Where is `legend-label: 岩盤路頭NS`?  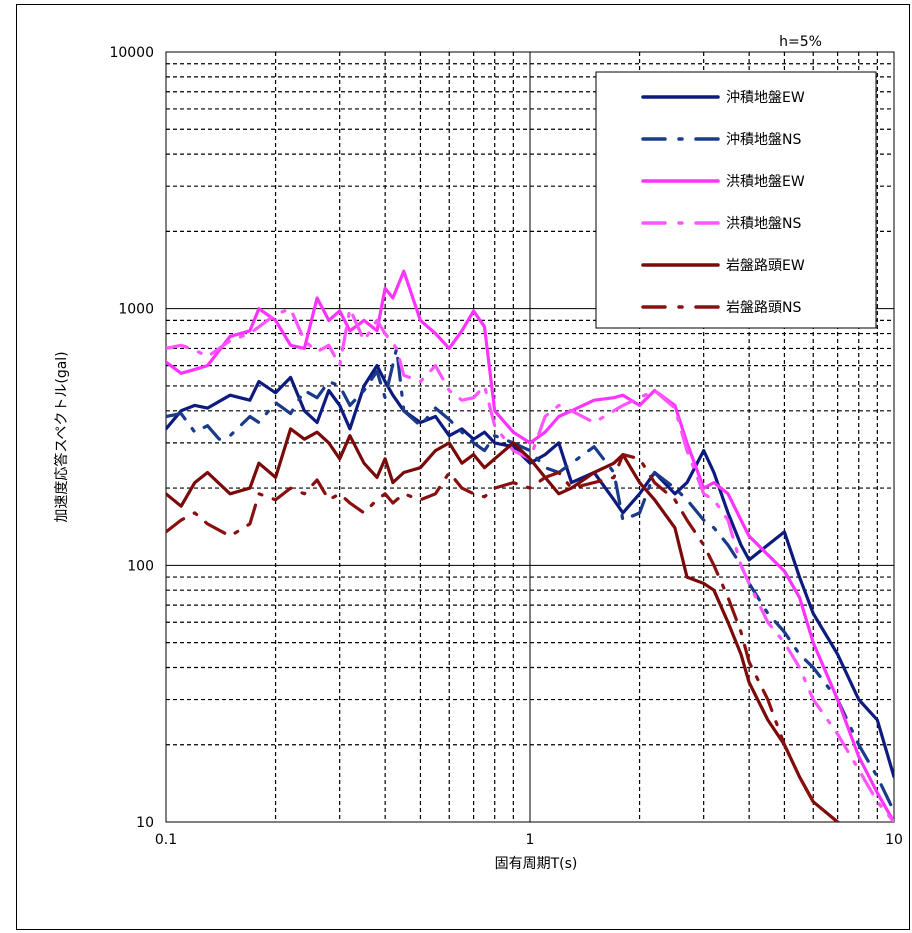 legend-label: 岩盤路頭NS is located at coordinates (763, 308).